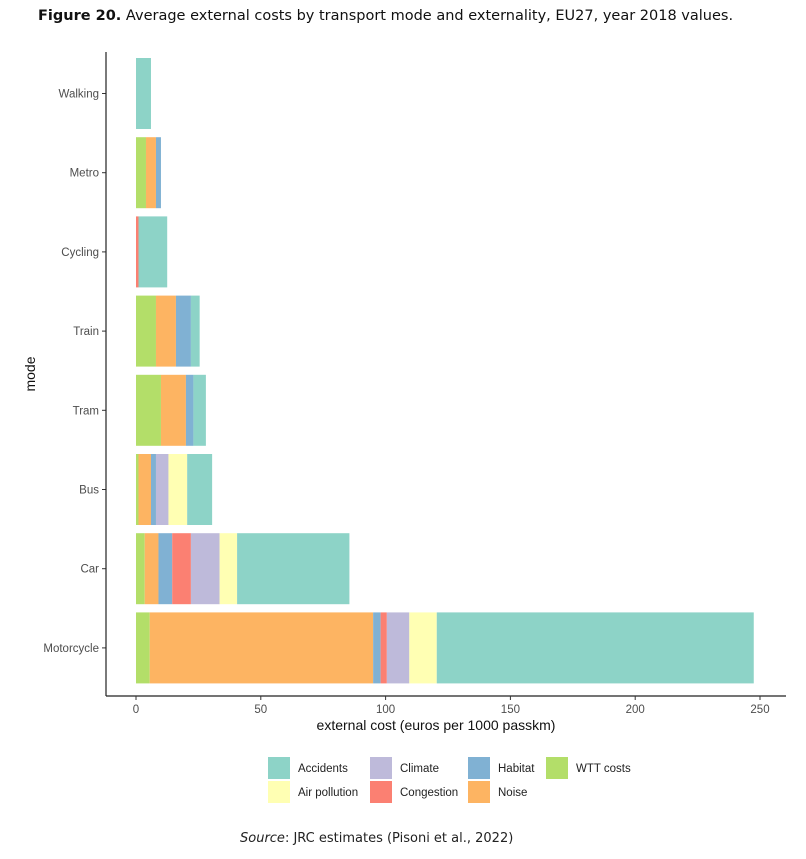 The height and width of the screenshot is (859, 806). What do you see at coordinates (153, 489) in the screenshot?
I see `bar-bus-habitat` at bounding box center [153, 489].